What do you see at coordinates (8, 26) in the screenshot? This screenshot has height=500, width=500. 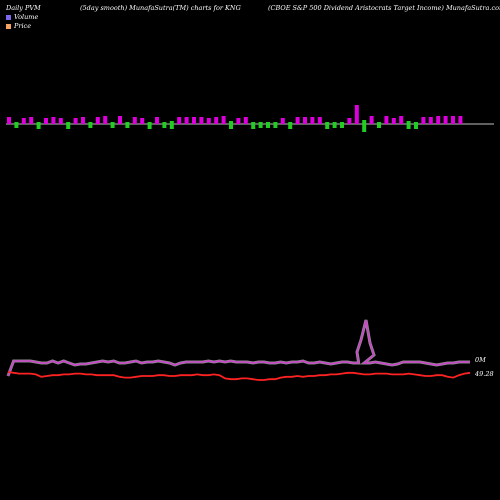 I see `legend-price-swatch` at bounding box center [8, 26].